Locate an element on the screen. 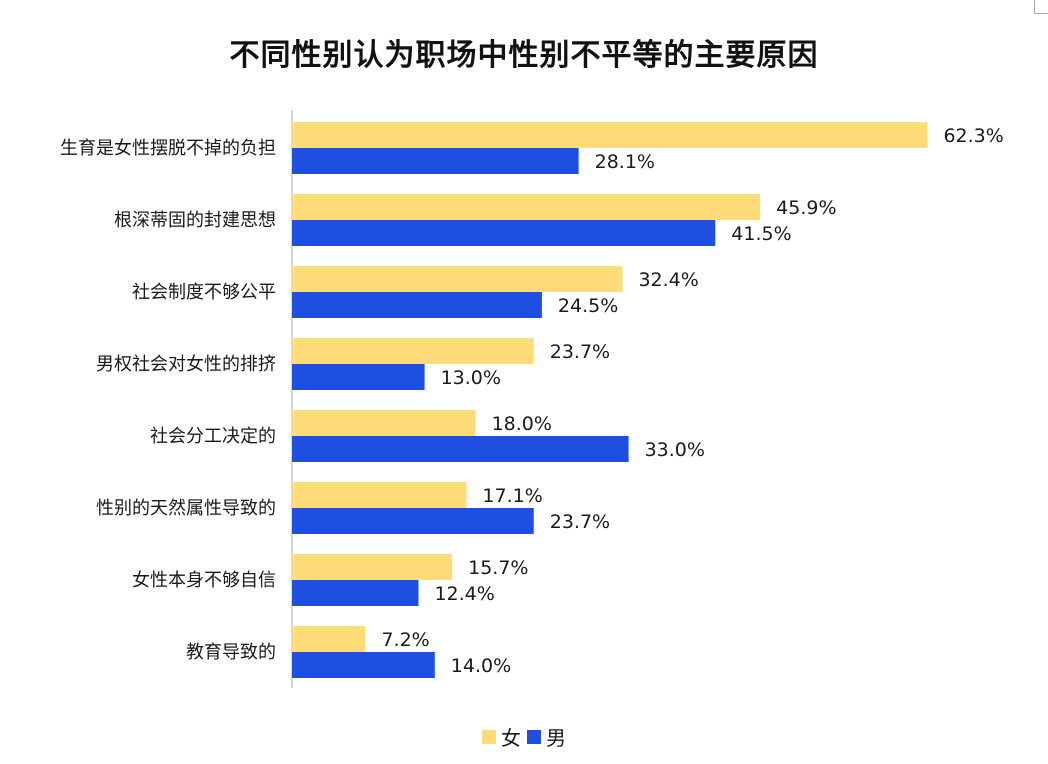 The height and width of the screenshot is (764, 1048). bar-s0-c6 is located at coordinates (372, 567).